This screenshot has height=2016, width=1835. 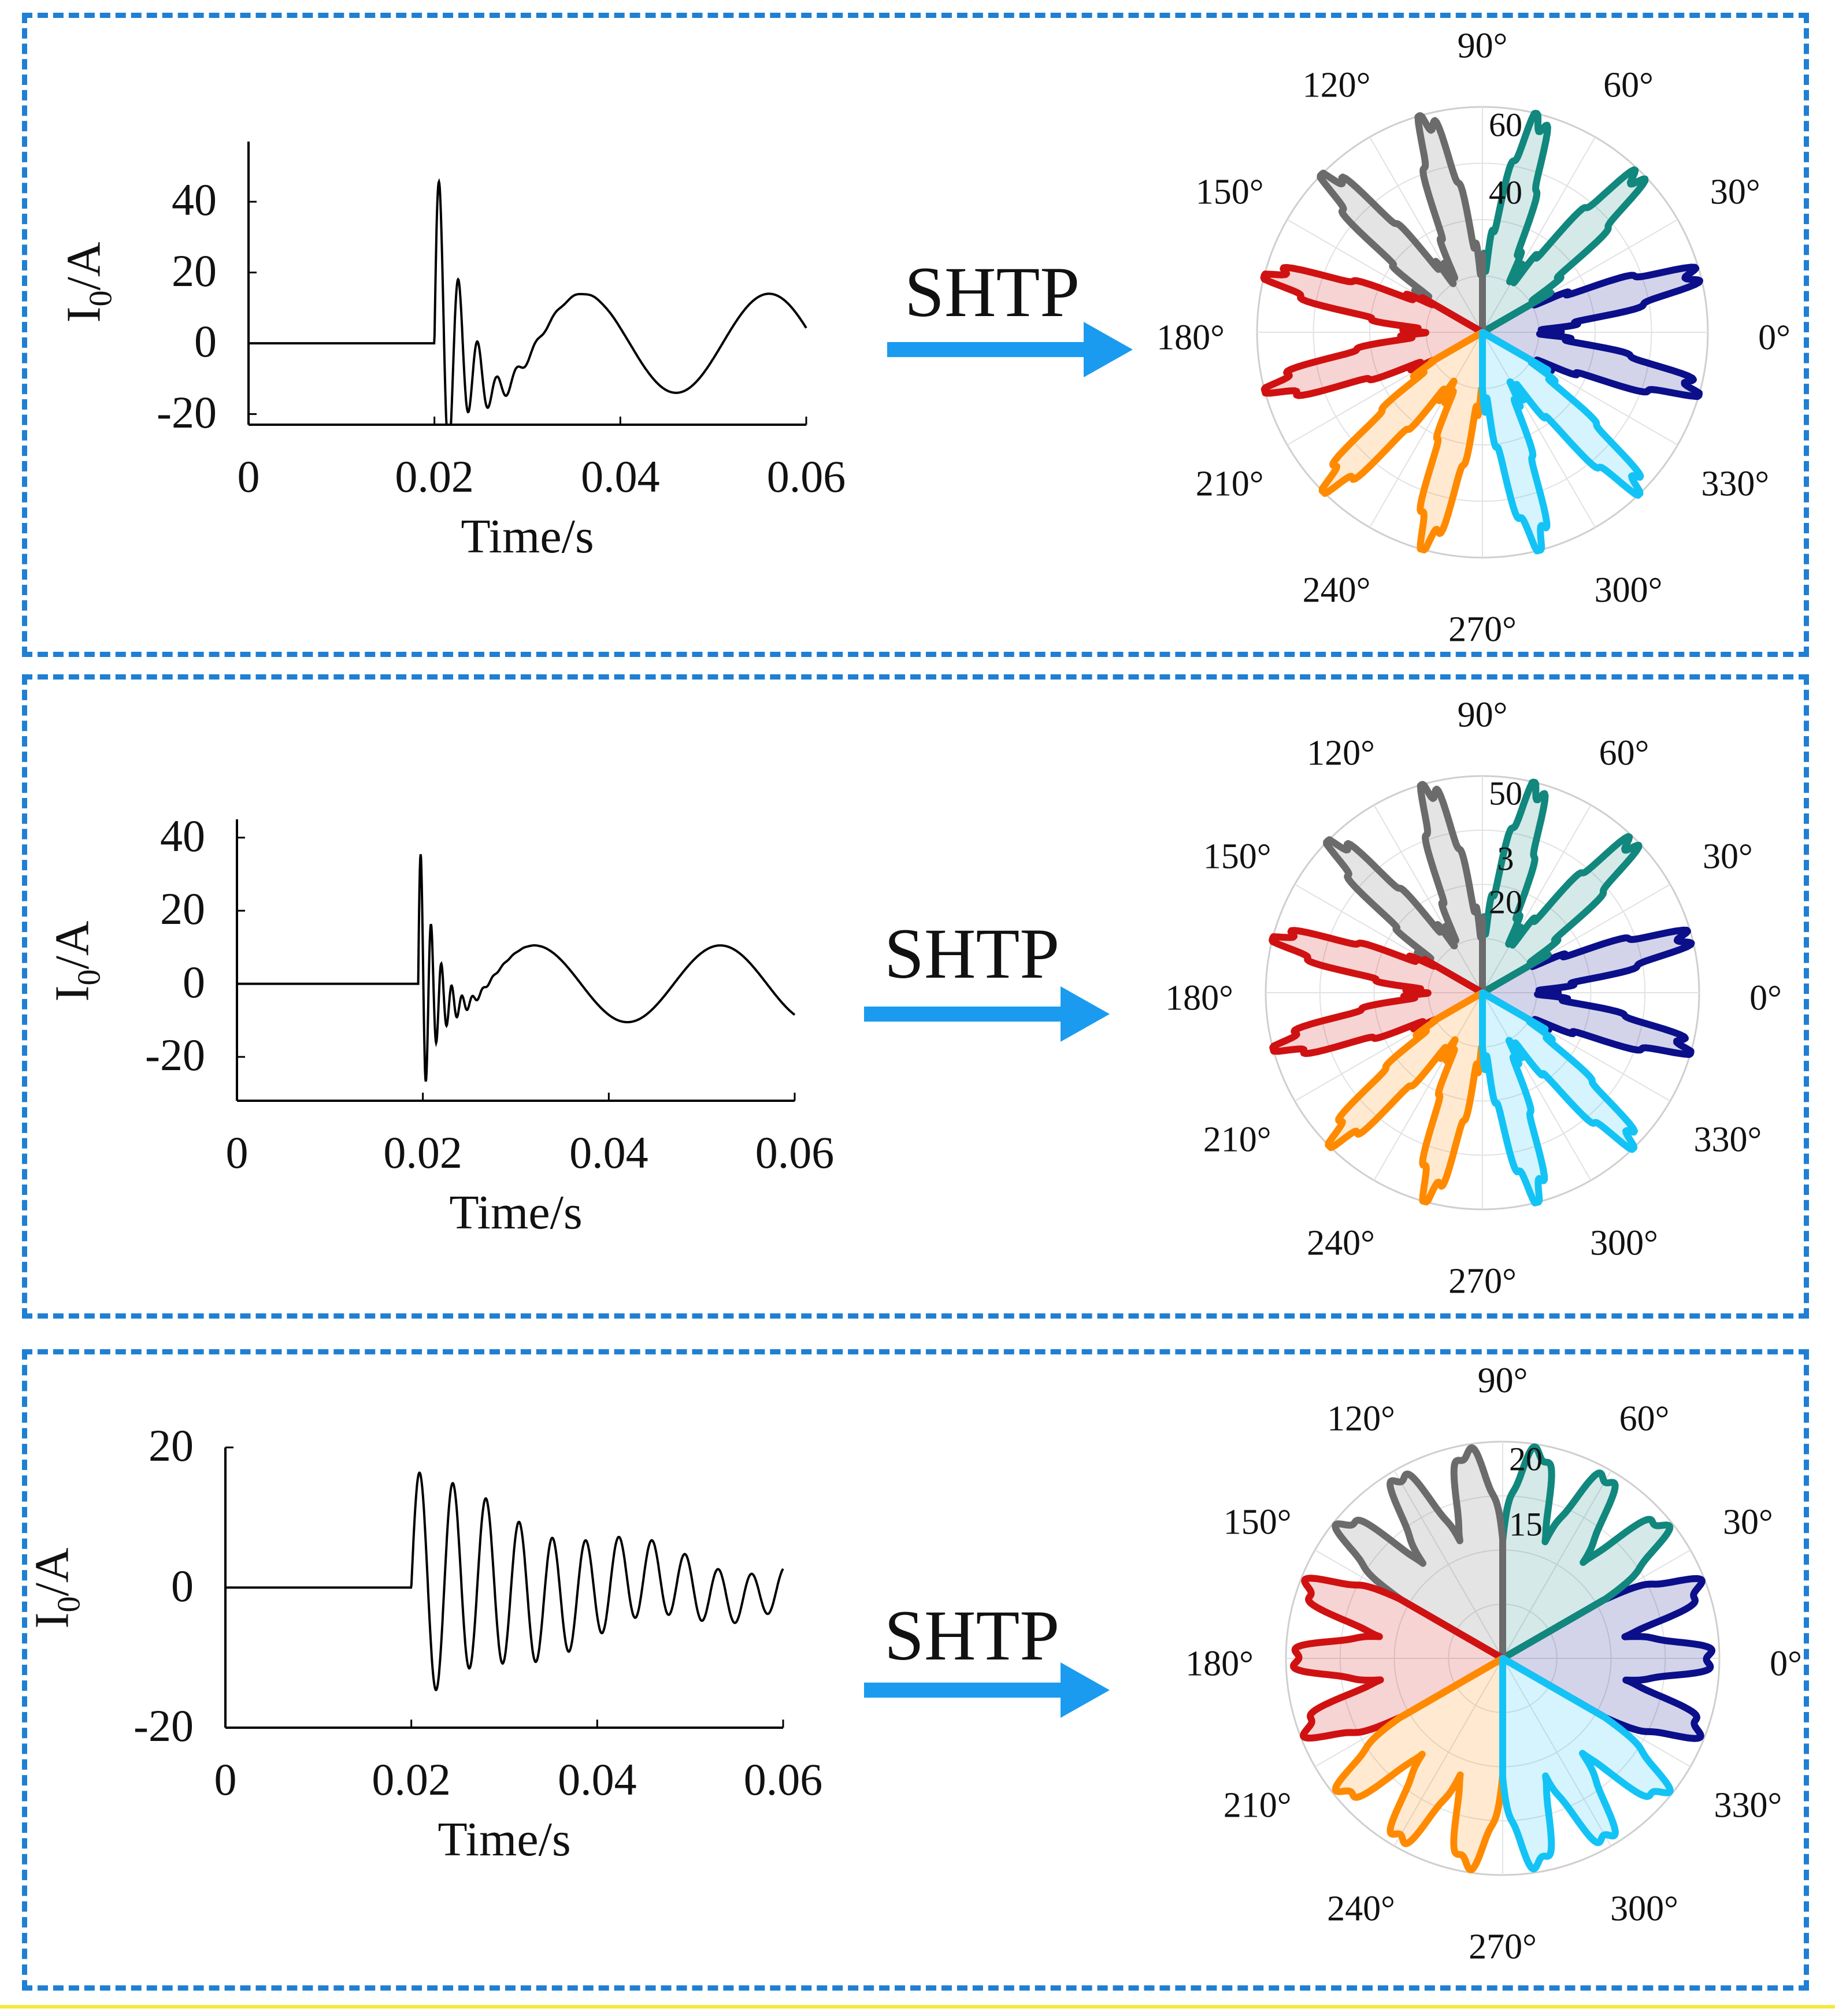 What do you see at coordinates (1505, 125) in the screenshot?
I see `polar-r-tick-label: 60` at bounding box center [1505, 125].